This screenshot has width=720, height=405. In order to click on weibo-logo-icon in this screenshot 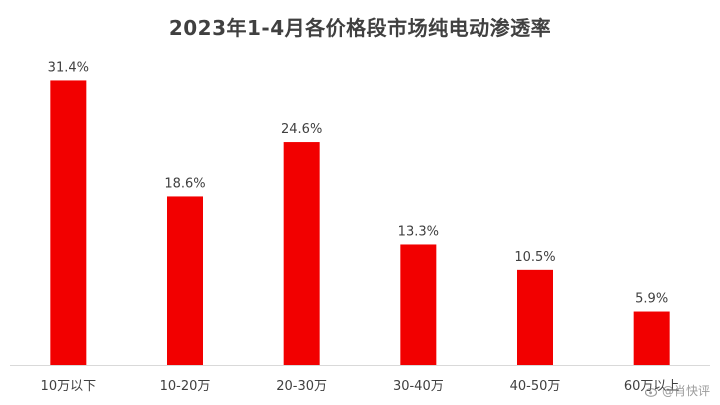, I will do `click(651, 391)`.